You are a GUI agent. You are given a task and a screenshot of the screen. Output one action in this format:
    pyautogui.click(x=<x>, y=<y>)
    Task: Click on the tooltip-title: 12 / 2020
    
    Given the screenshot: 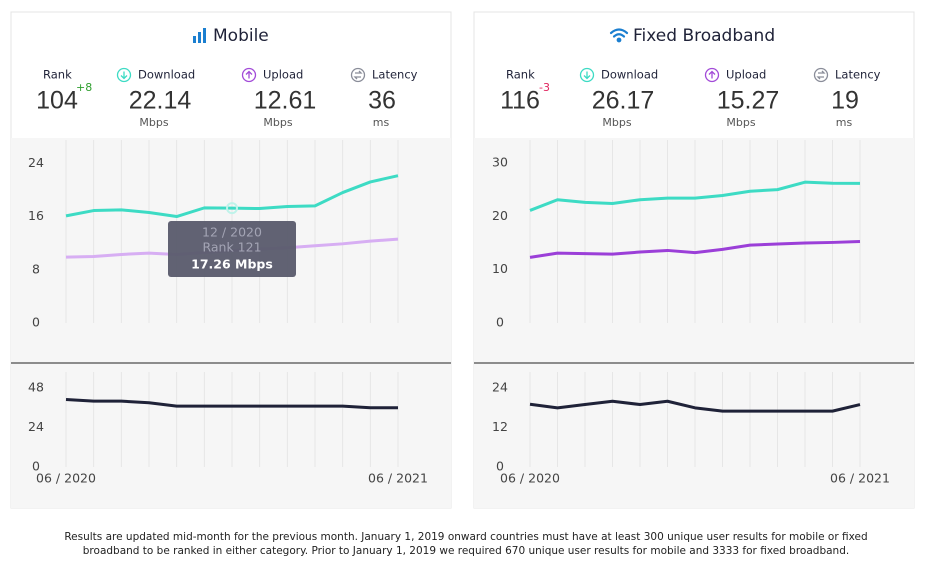 What is the action you would take?
    pyautogui.click(x=232, y=232)
    